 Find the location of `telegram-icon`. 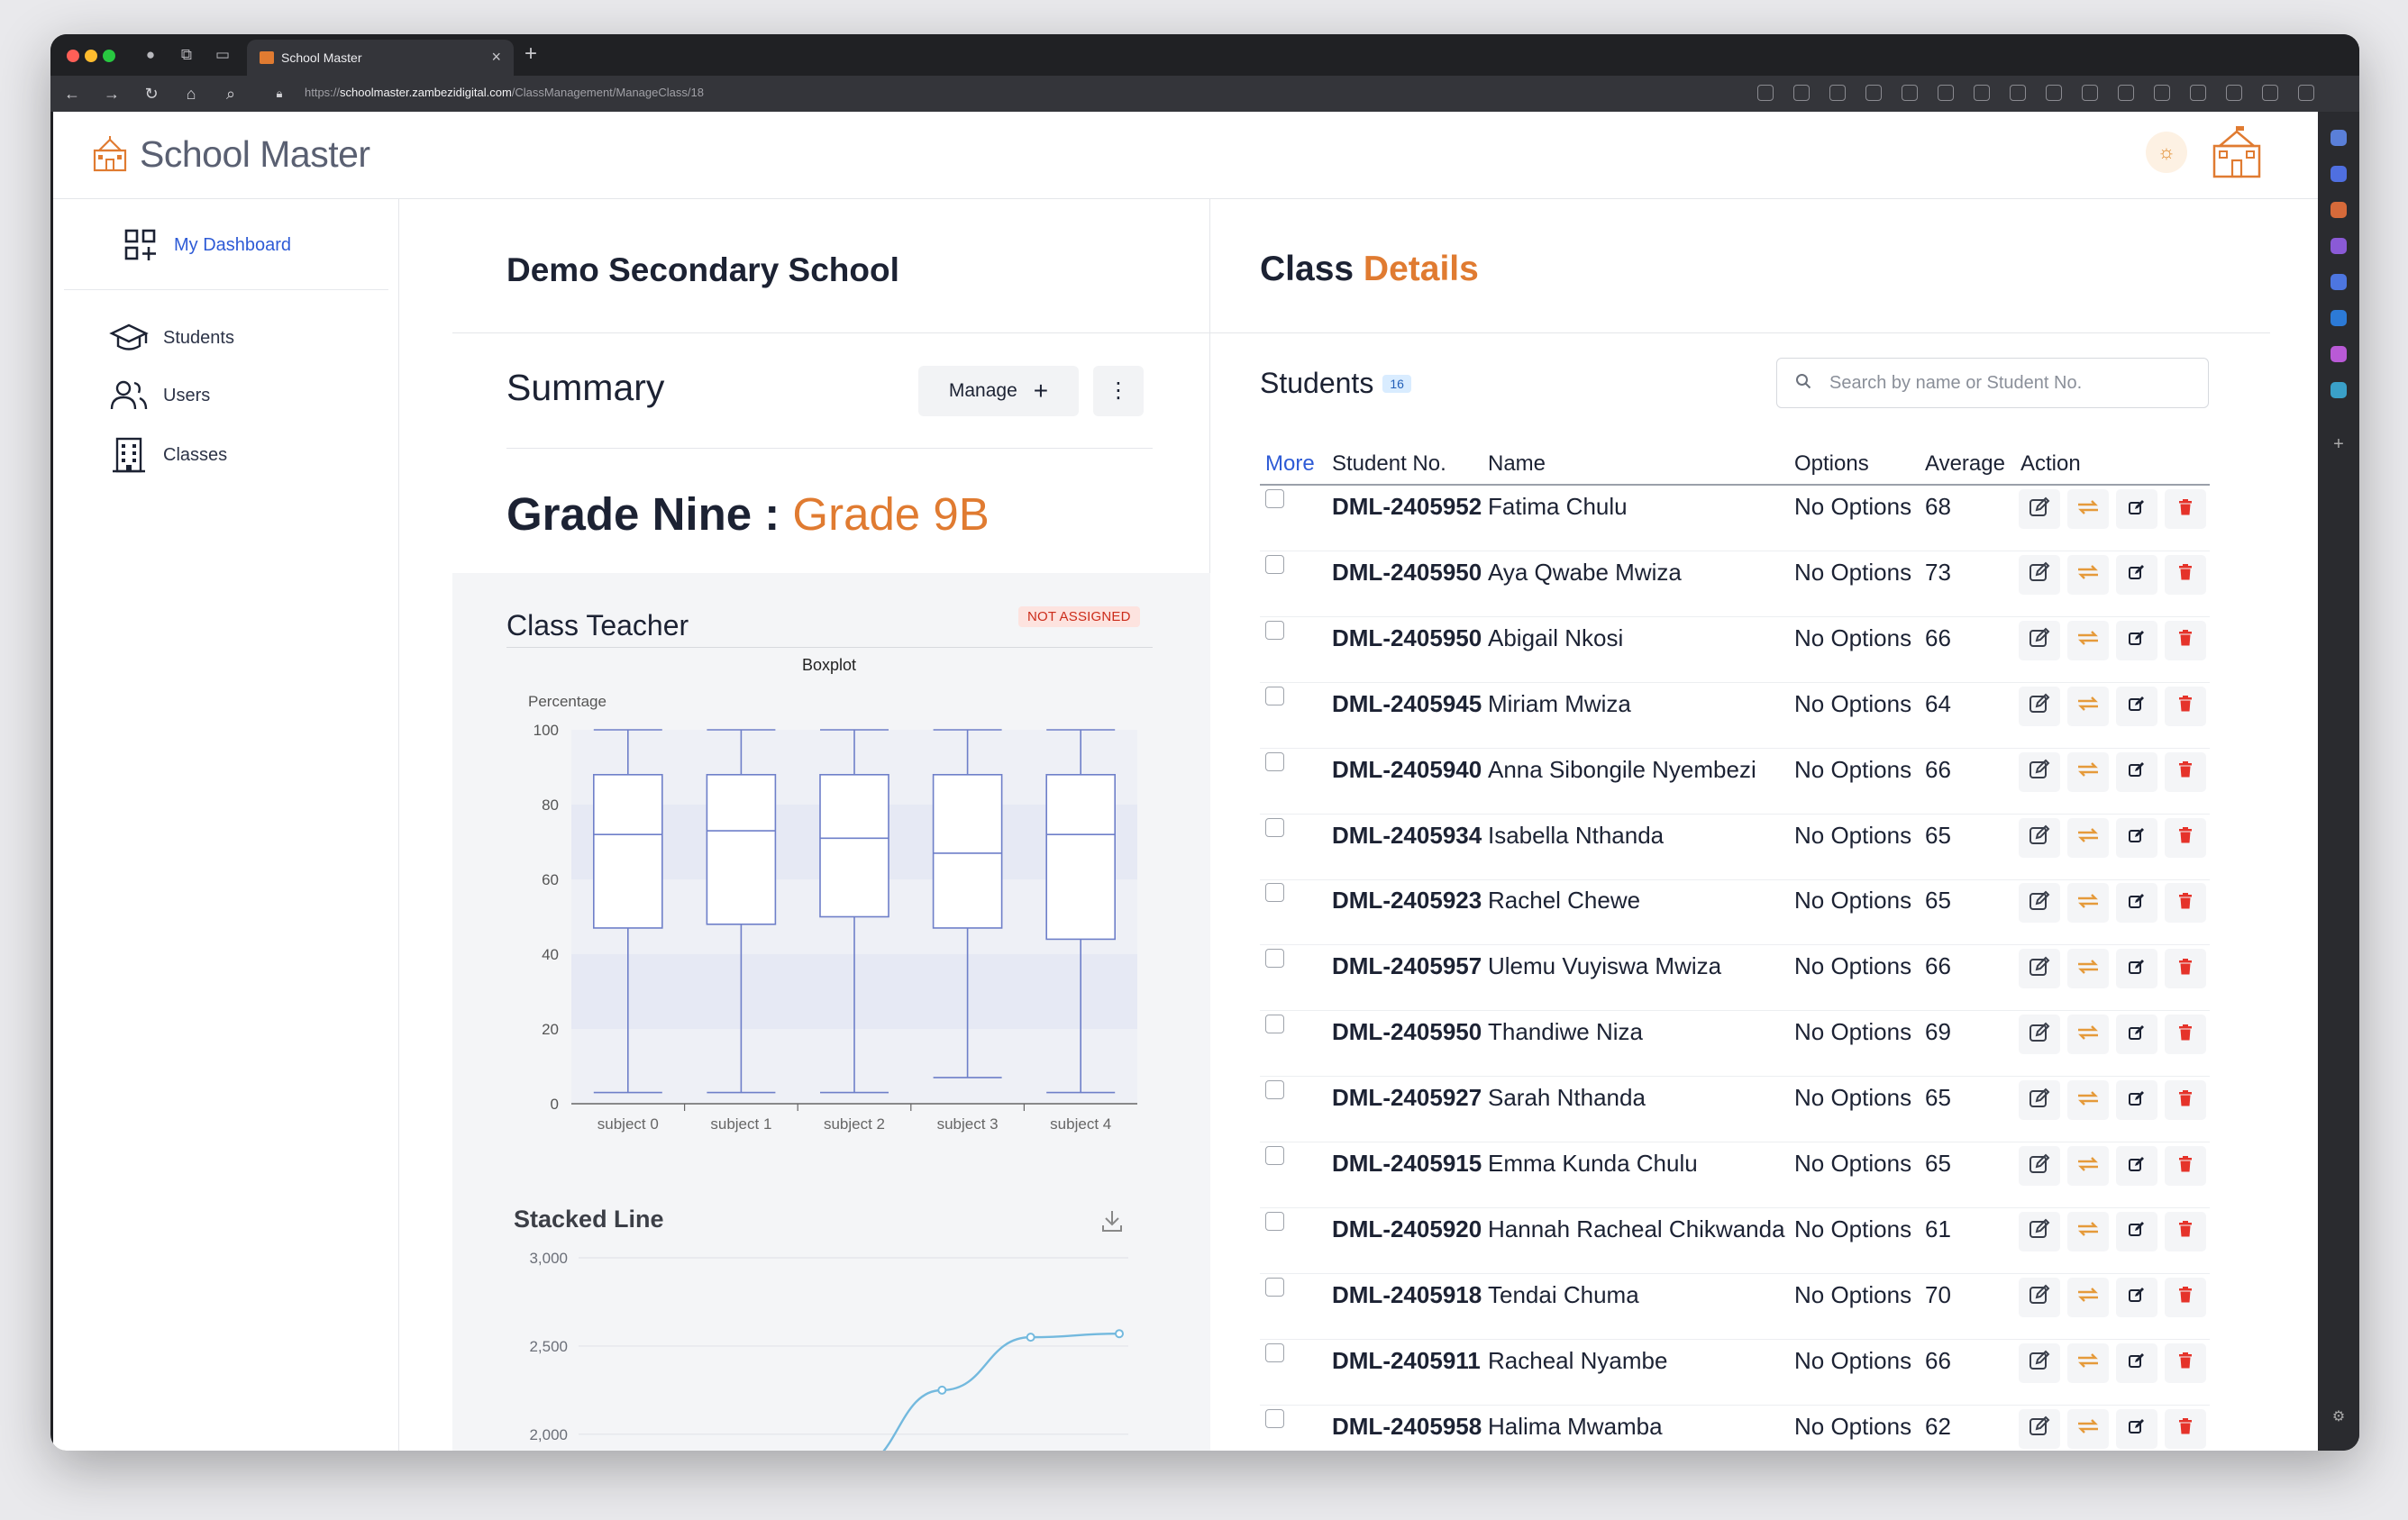

telegram-icon is located at coordinates (2338, 390).